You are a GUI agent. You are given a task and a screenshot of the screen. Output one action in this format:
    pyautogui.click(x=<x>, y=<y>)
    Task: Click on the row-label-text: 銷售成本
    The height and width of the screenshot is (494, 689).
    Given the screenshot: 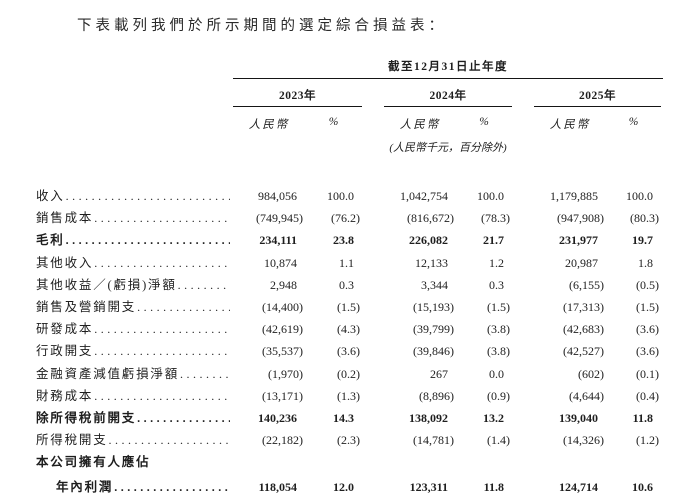 What is the action you would take?
    pyautogui.click(x=65, y=218)
    